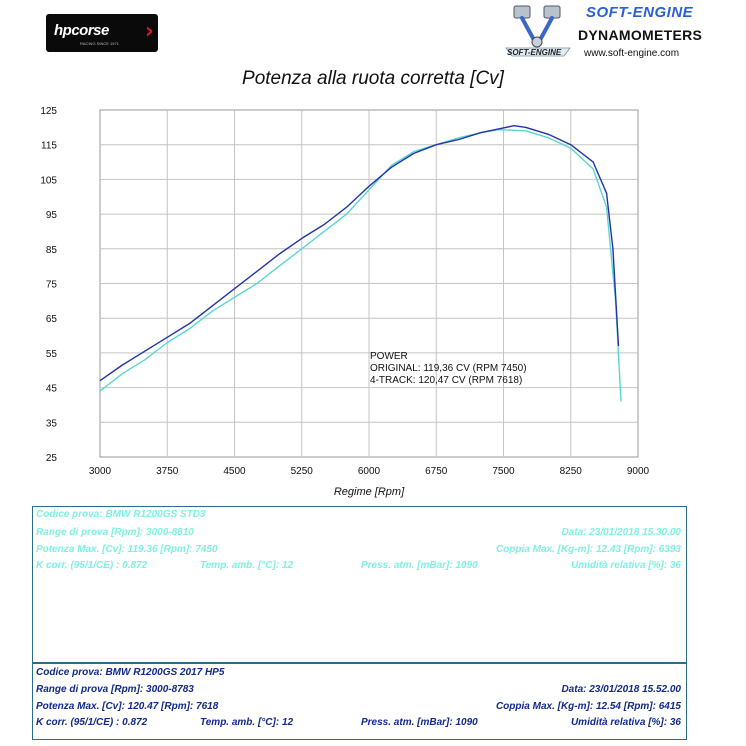 Image resolution: width=746 pixels, height=746 pixels. What do you see at coordinates (369, 471) in the screenshot?
I see `x-tick-label: 6000` at bounding box center [369, 471].